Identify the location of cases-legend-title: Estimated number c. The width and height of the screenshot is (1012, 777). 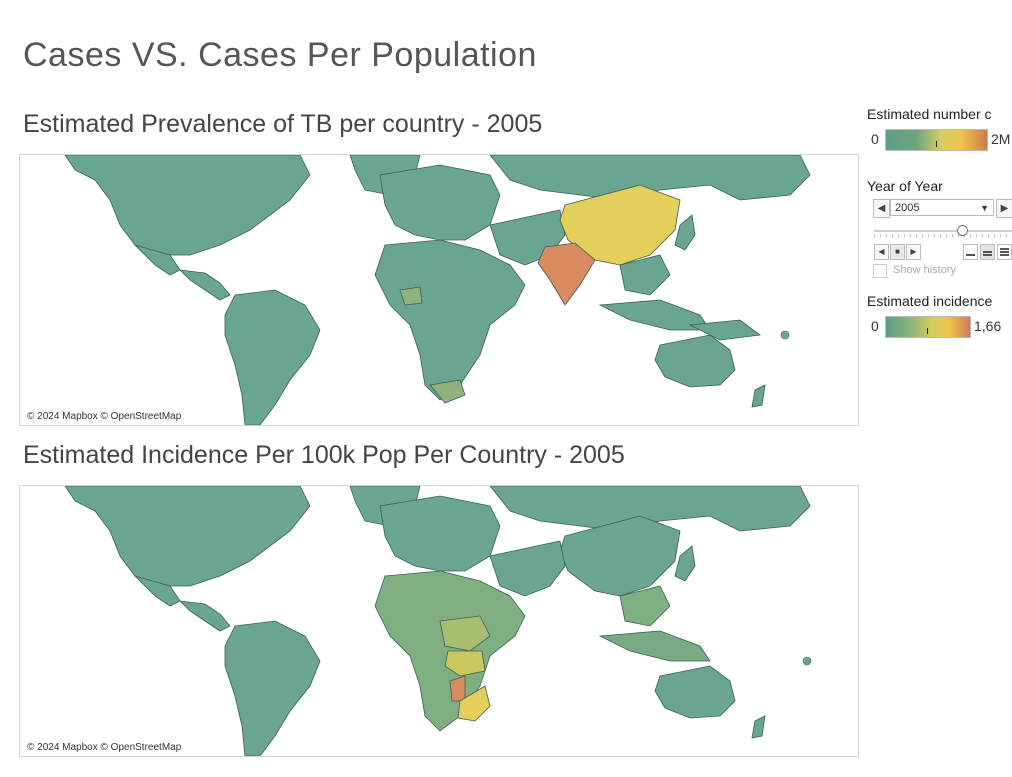
(929, 114).